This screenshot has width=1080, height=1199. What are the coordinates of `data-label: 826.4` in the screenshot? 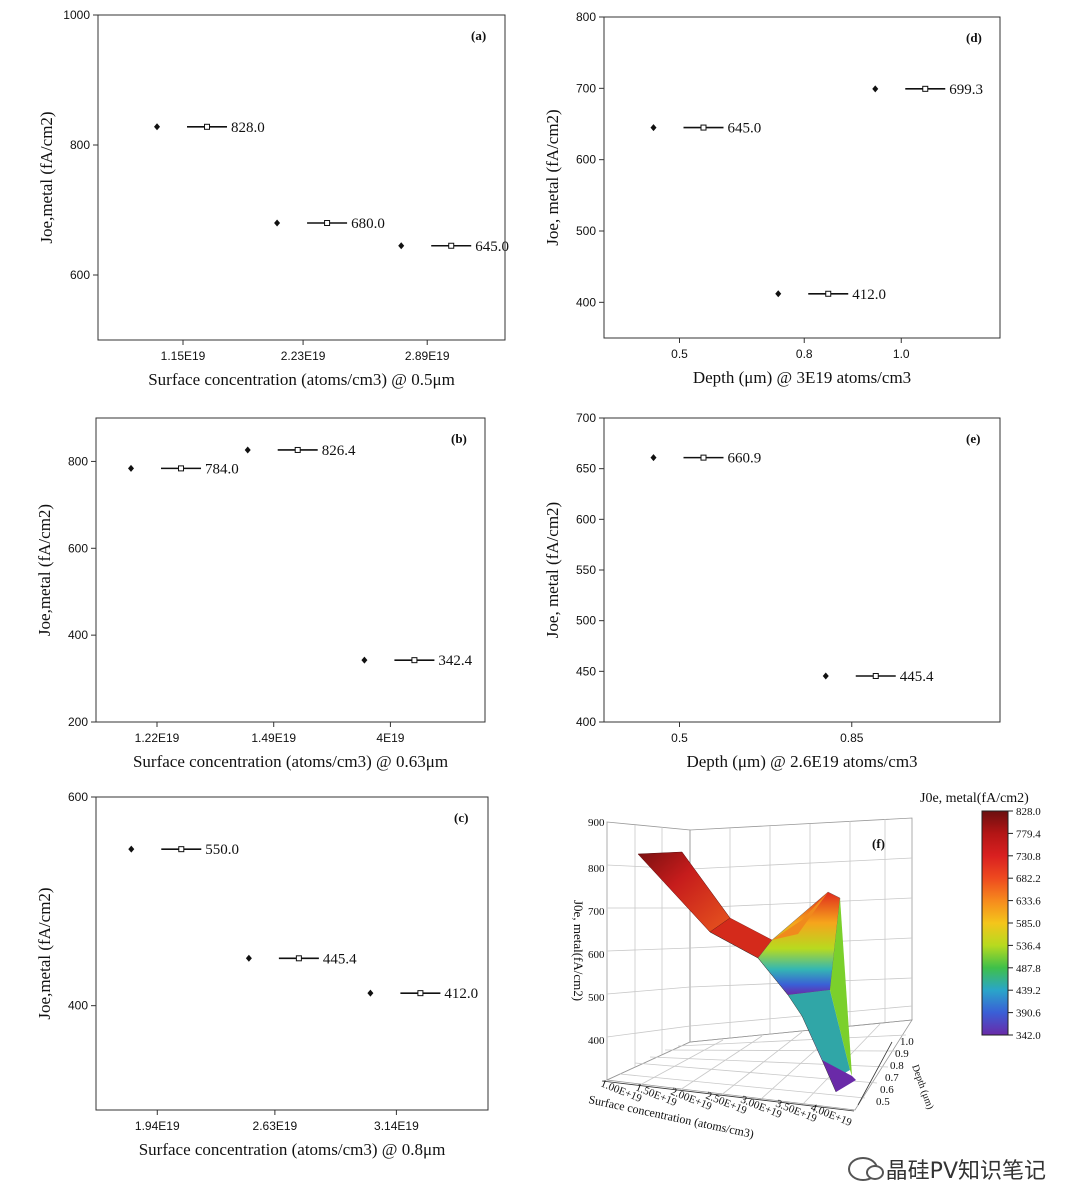 It's located at (339, 451).